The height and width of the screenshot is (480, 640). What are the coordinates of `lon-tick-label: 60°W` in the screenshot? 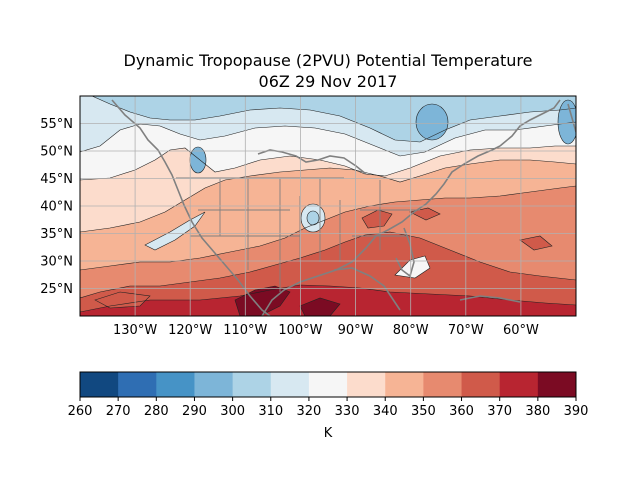 It's located at (521, 330).